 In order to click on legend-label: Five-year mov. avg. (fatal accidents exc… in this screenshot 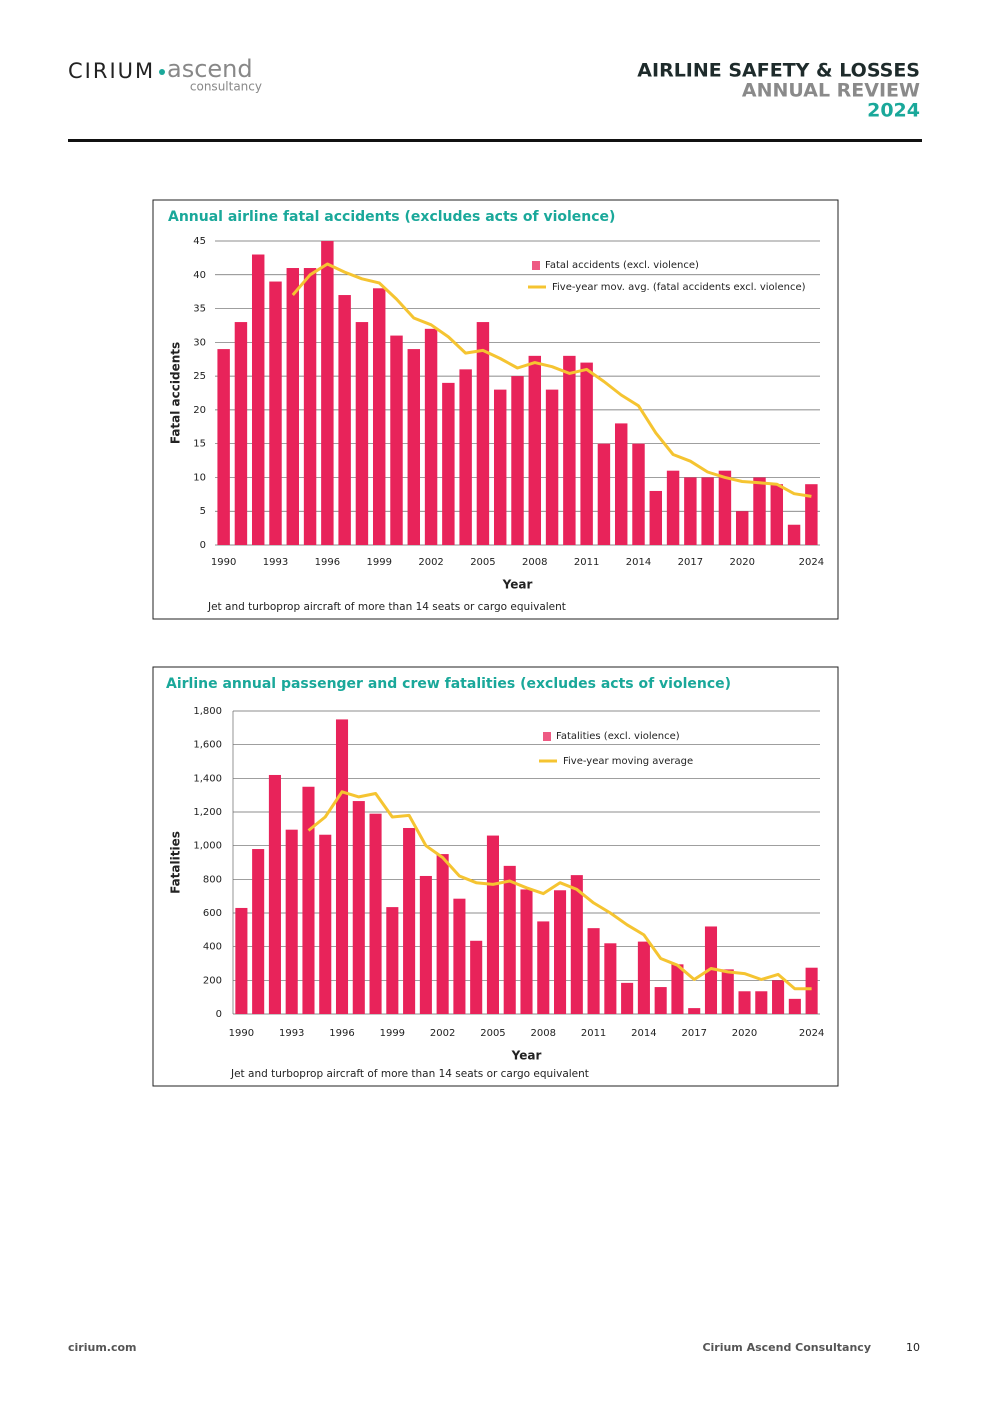, I will do `click(679, 287)`.